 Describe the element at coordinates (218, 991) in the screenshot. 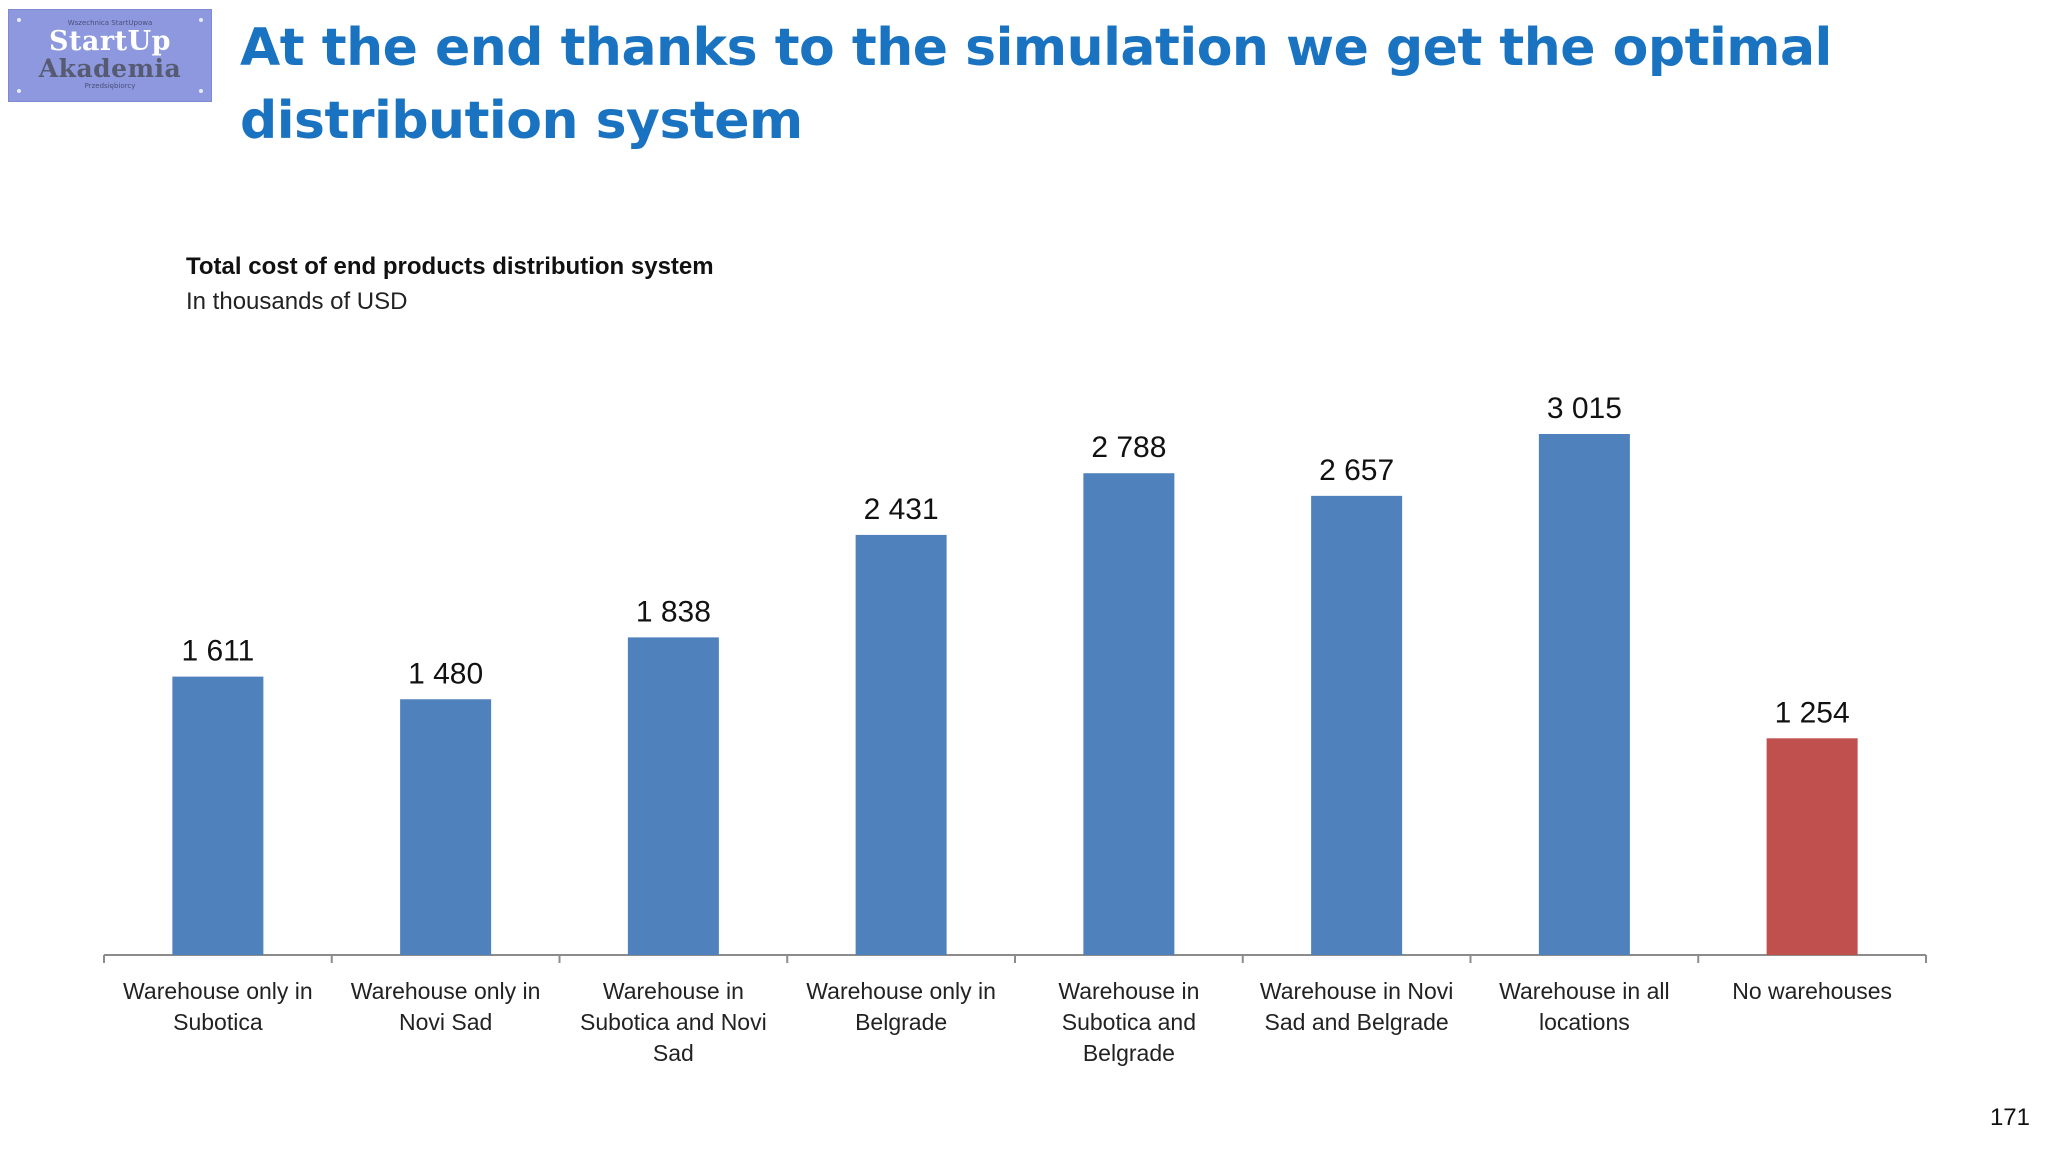

I see `category-label-1: Warehouse only in` at that location.